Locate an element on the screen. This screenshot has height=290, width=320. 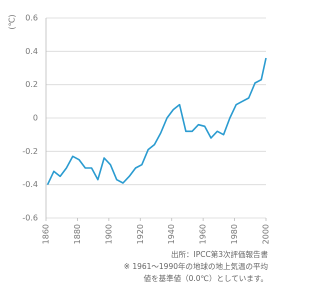
y-tick-label: 0.2 is located at coordinates (31, 84).